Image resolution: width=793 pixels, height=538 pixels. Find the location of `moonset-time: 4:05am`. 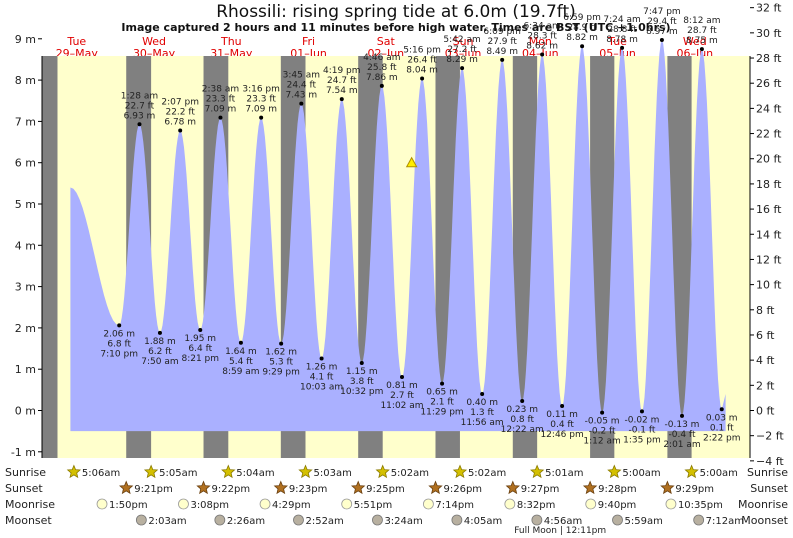

moonset-time: 4:05am is located at coordinates (483, 521).